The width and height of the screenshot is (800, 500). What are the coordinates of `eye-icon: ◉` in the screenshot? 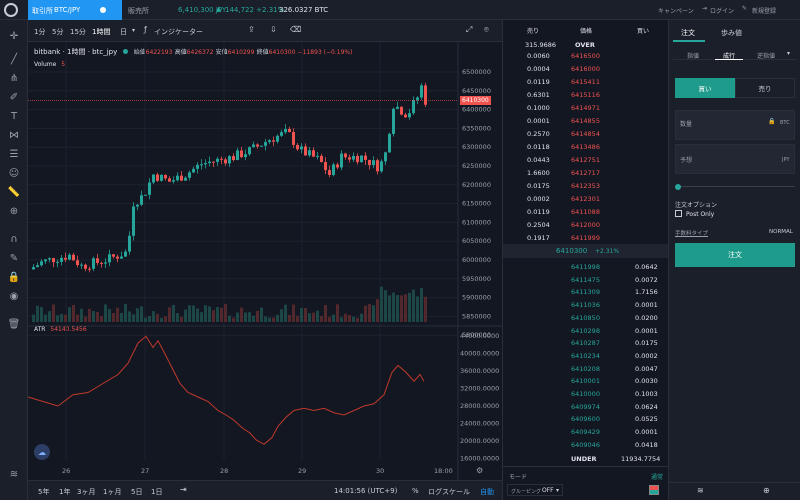 It's located at (14, 296).